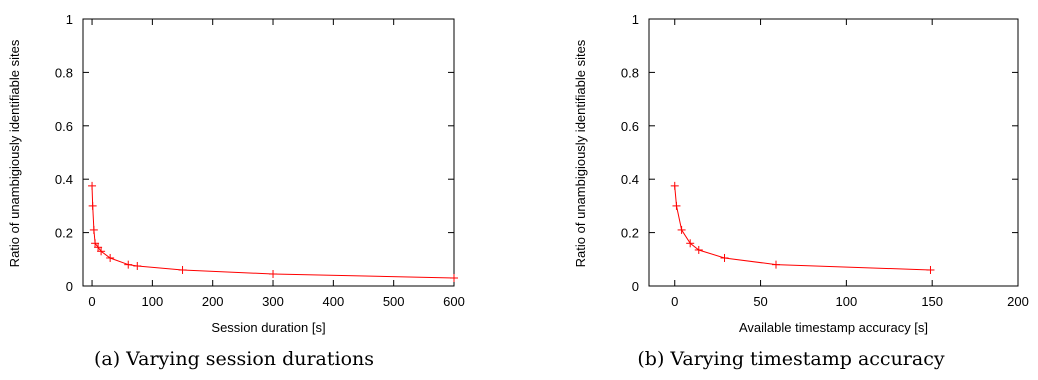 The image size is (1038, 380). Describe the element at coordinates (394, 301) in the screenshot. I see `x-tick-label: 500` at that location.